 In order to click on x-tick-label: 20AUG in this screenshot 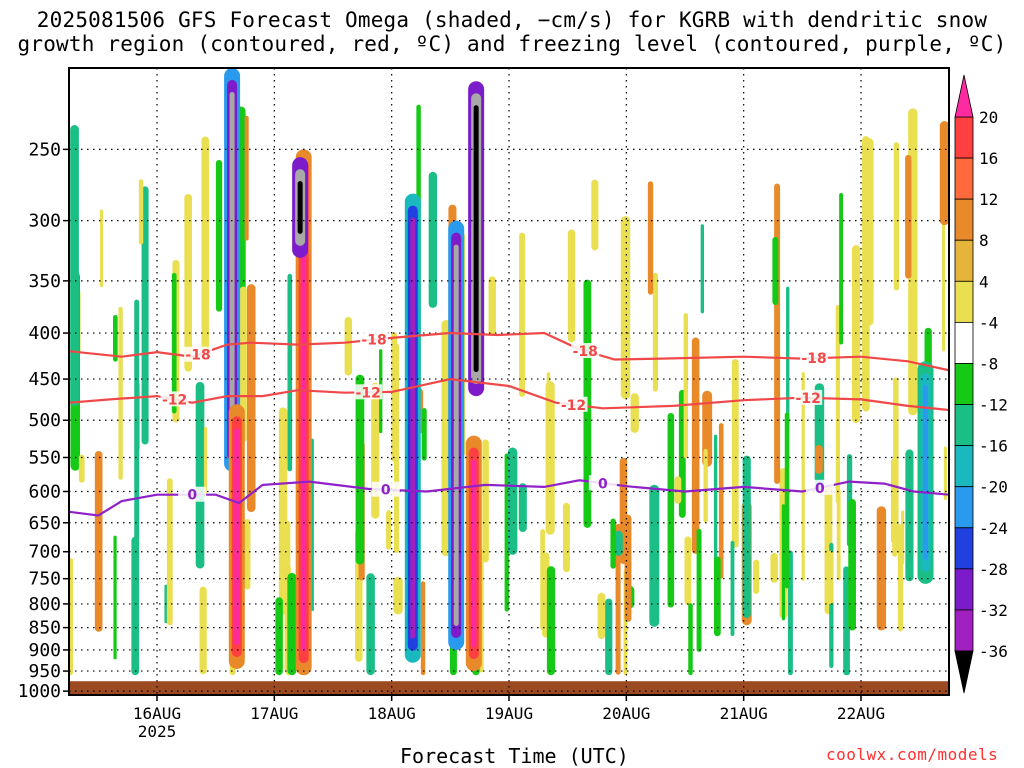, I will do `click(626, 713)`.